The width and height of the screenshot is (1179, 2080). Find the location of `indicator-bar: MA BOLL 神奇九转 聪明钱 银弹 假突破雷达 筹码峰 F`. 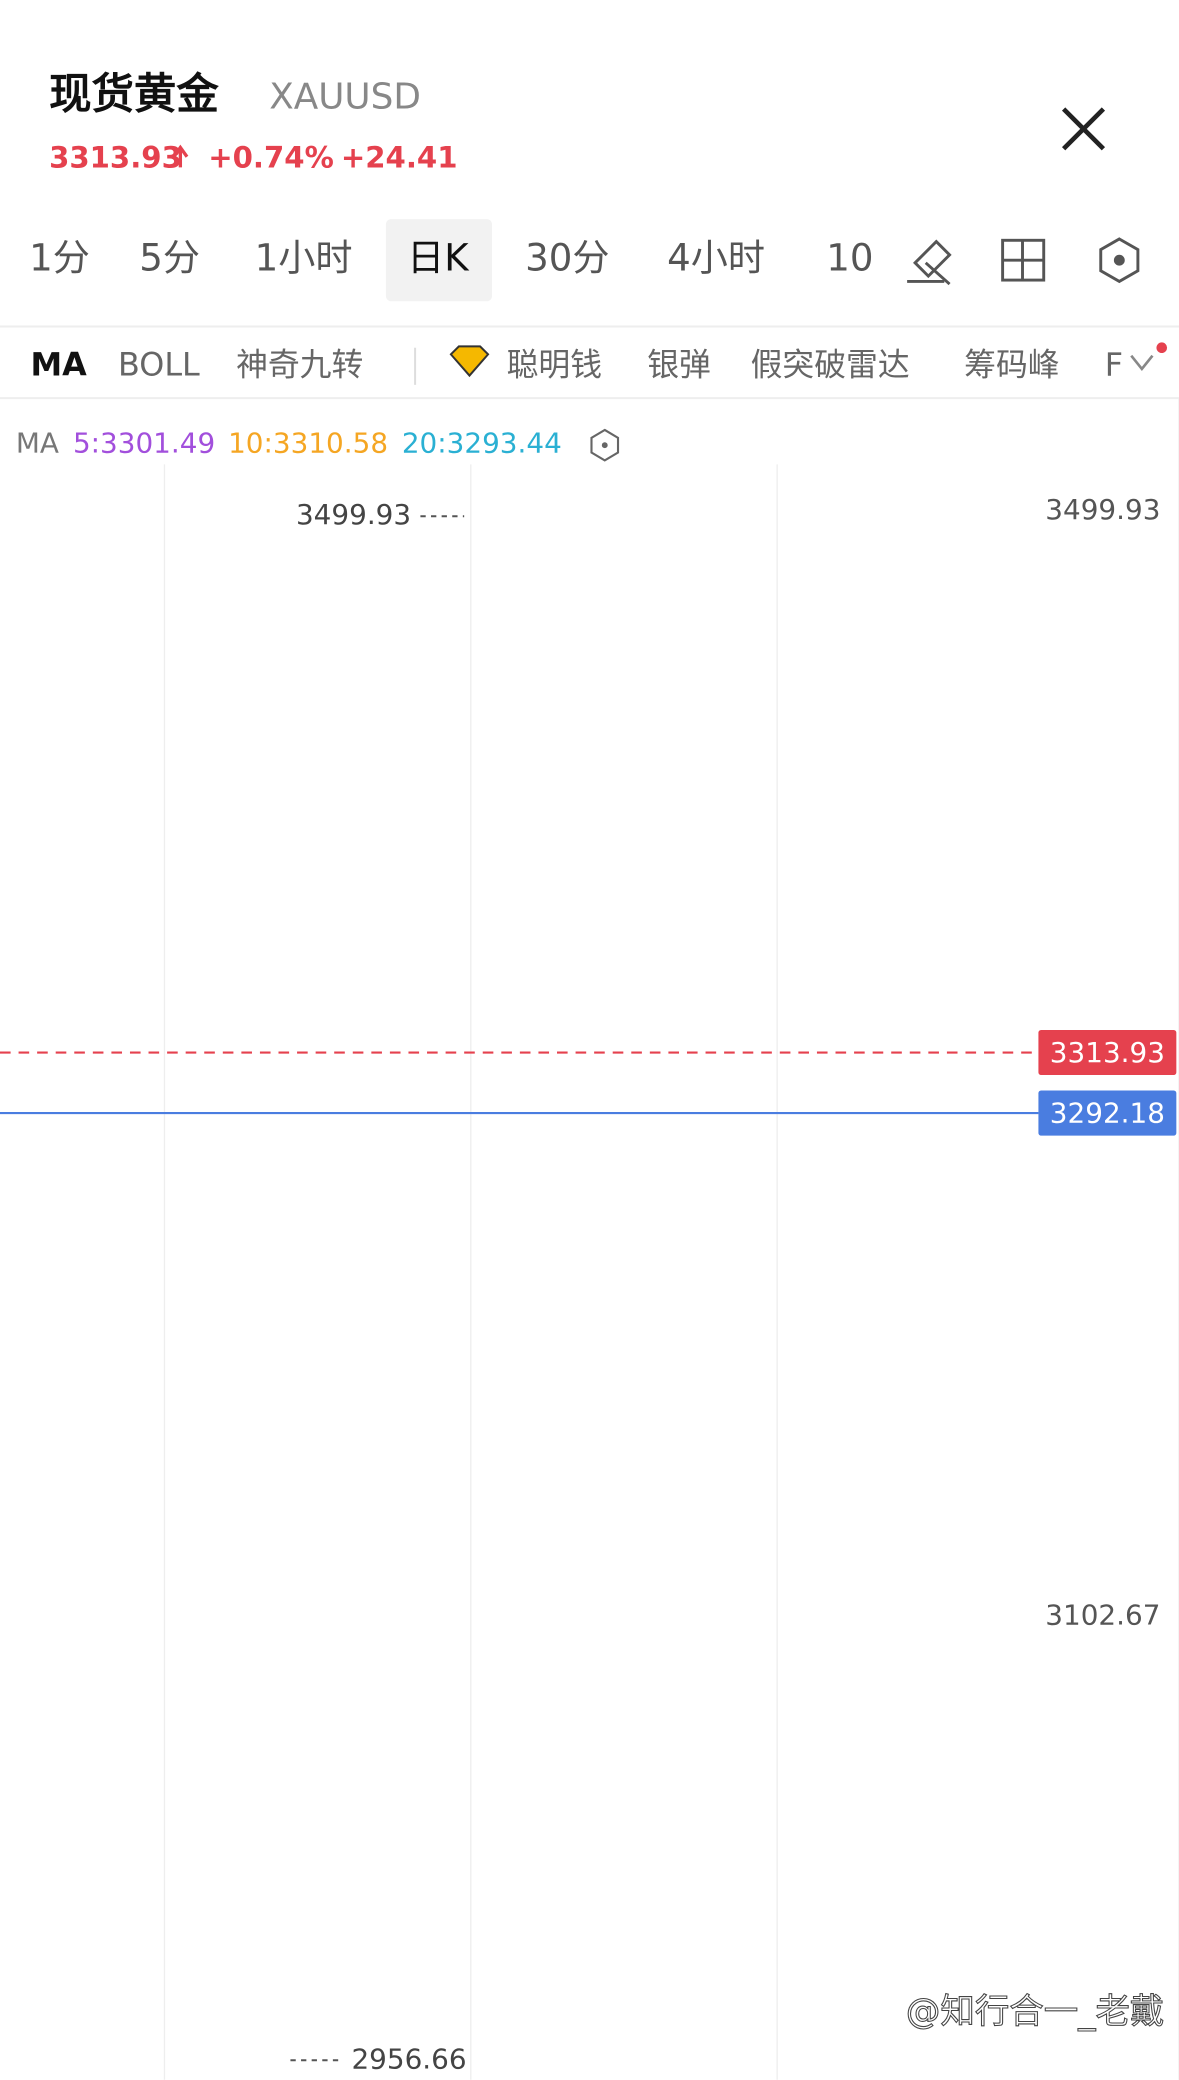

indicator-bar: MA BOLL 神奇九转 聪明钱 银弹 假突破雷达 筹码峰 F is located at coordinates (577, 364).